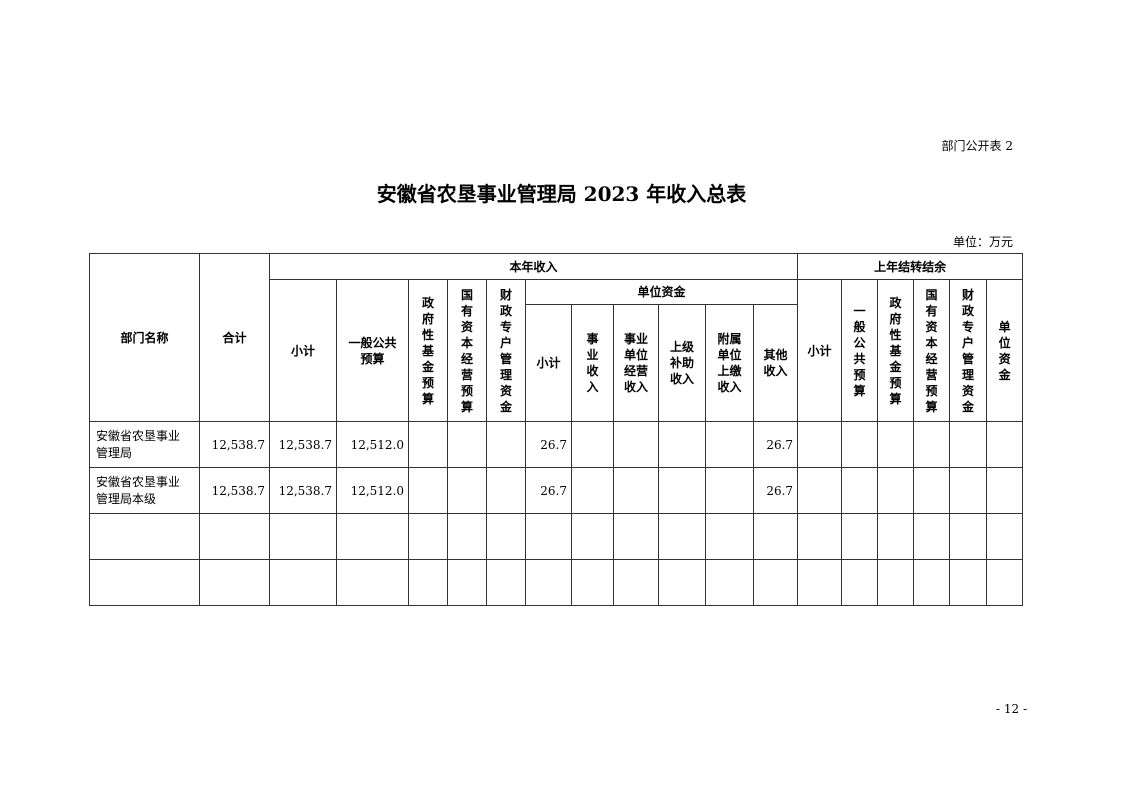 The height and width of the screenshot is (794, 1123). Describe the element at coordinates (303, 350) in the screenshot. I see `header-cur-subtotal: 小计` at that location.